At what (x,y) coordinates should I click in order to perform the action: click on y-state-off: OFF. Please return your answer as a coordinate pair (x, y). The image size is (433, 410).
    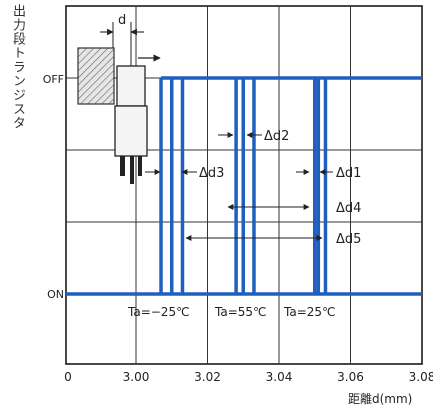
    Looking at the image, I should click on (53, 79).